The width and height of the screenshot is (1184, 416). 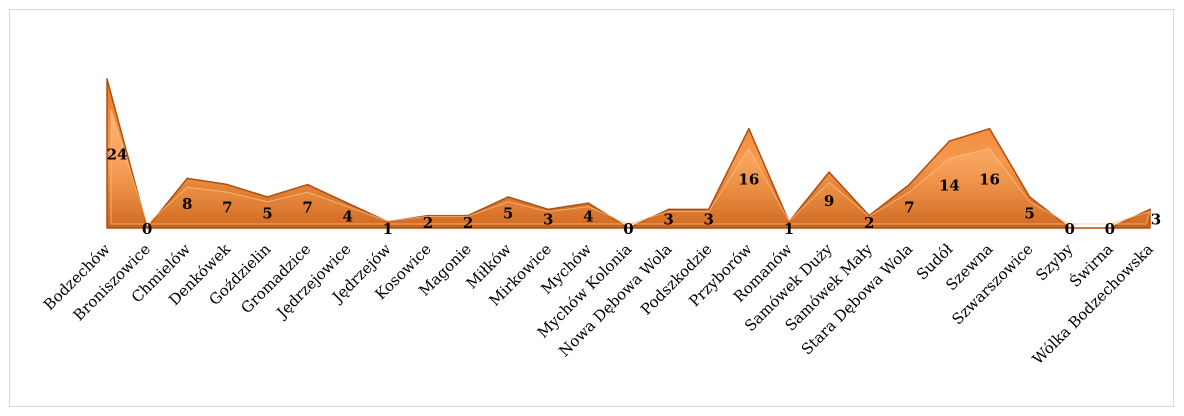 I want to click on value-label: 14, so click(x=949, y=186).